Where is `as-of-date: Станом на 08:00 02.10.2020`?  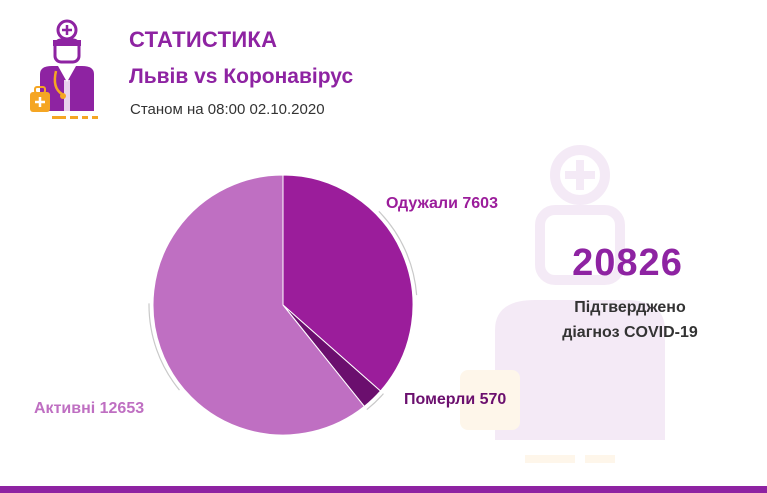
as-of-date: Станом на 08:00 02.10.2020 is located at coordinates (227, 109).